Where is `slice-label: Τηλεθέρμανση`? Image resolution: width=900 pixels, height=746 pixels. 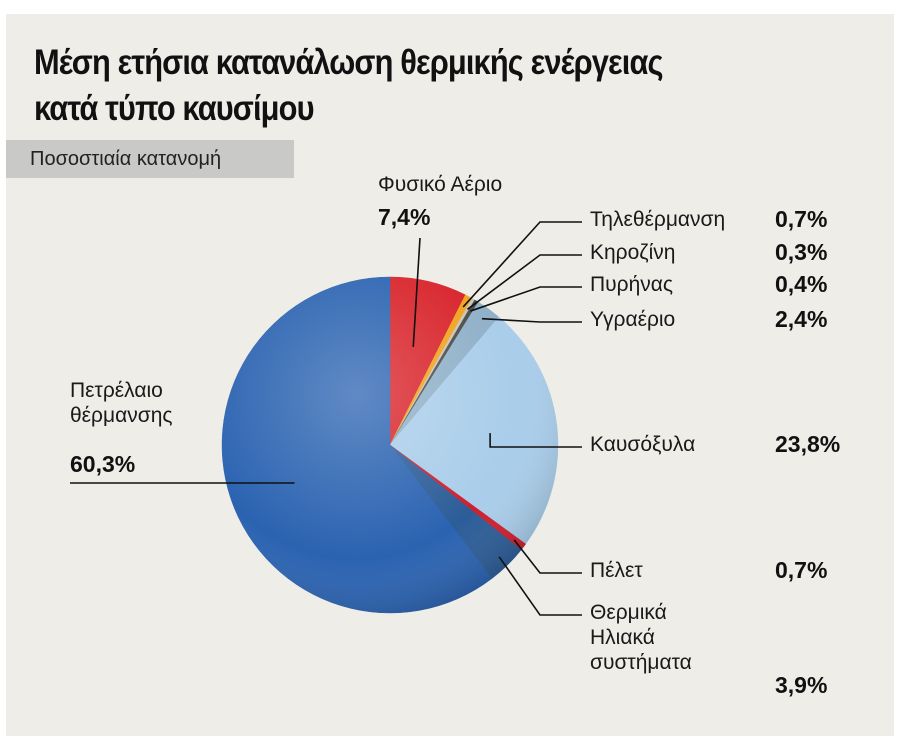
slice-label: Τηλεθέρμανση is located at coordinates (658, 219).